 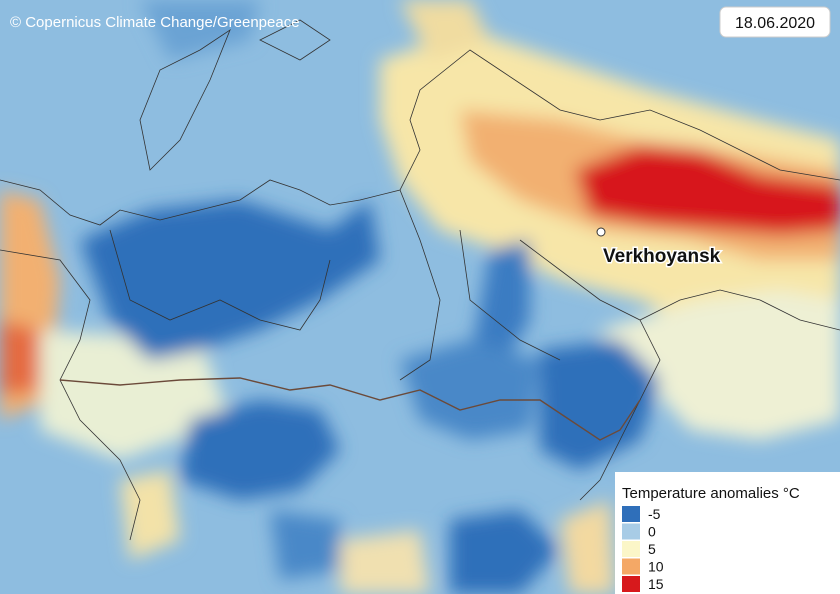 What do you see at coordinates (662, 256) in the screenshot?
I see `city-label: Verkhoyansk` at bounding box center [662, 256].